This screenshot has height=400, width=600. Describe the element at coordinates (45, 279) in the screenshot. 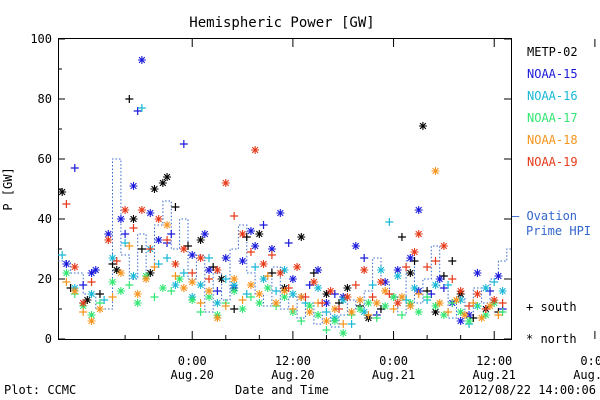

I see `y-tick-label: 20` at that location.